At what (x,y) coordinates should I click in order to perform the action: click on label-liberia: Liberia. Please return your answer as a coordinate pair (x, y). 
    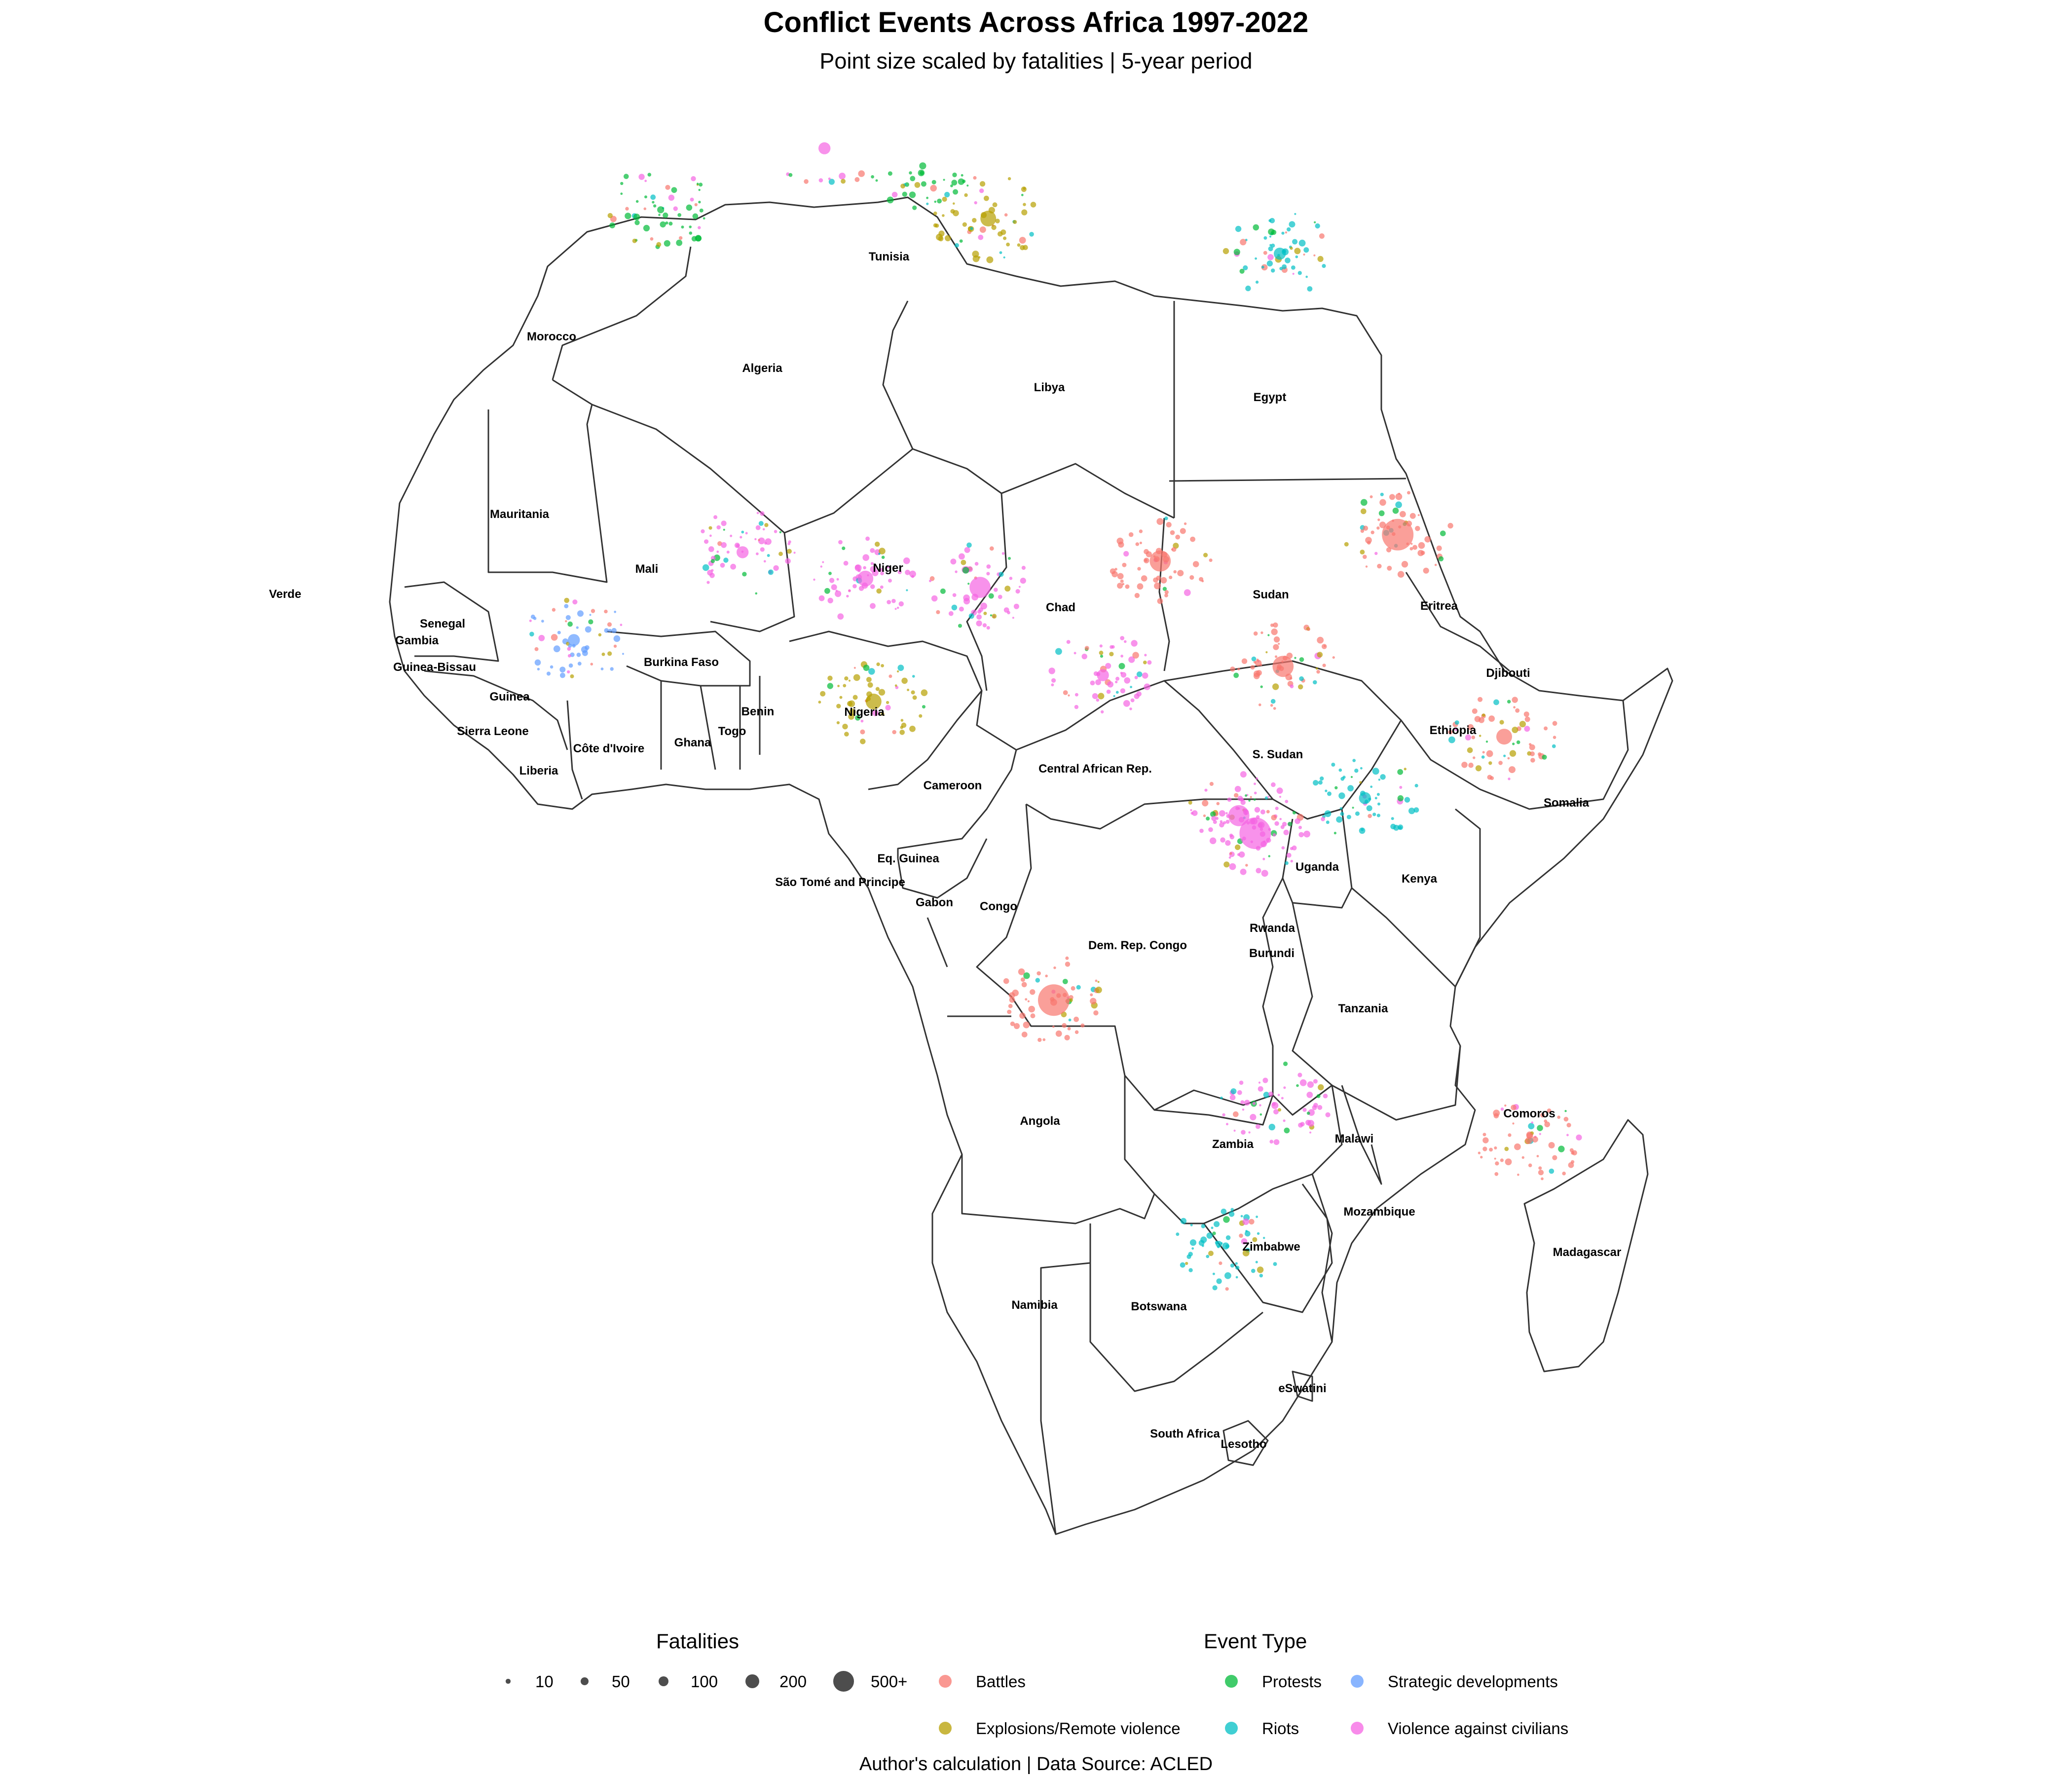
    Looking at the image, I should click on (539, 770).